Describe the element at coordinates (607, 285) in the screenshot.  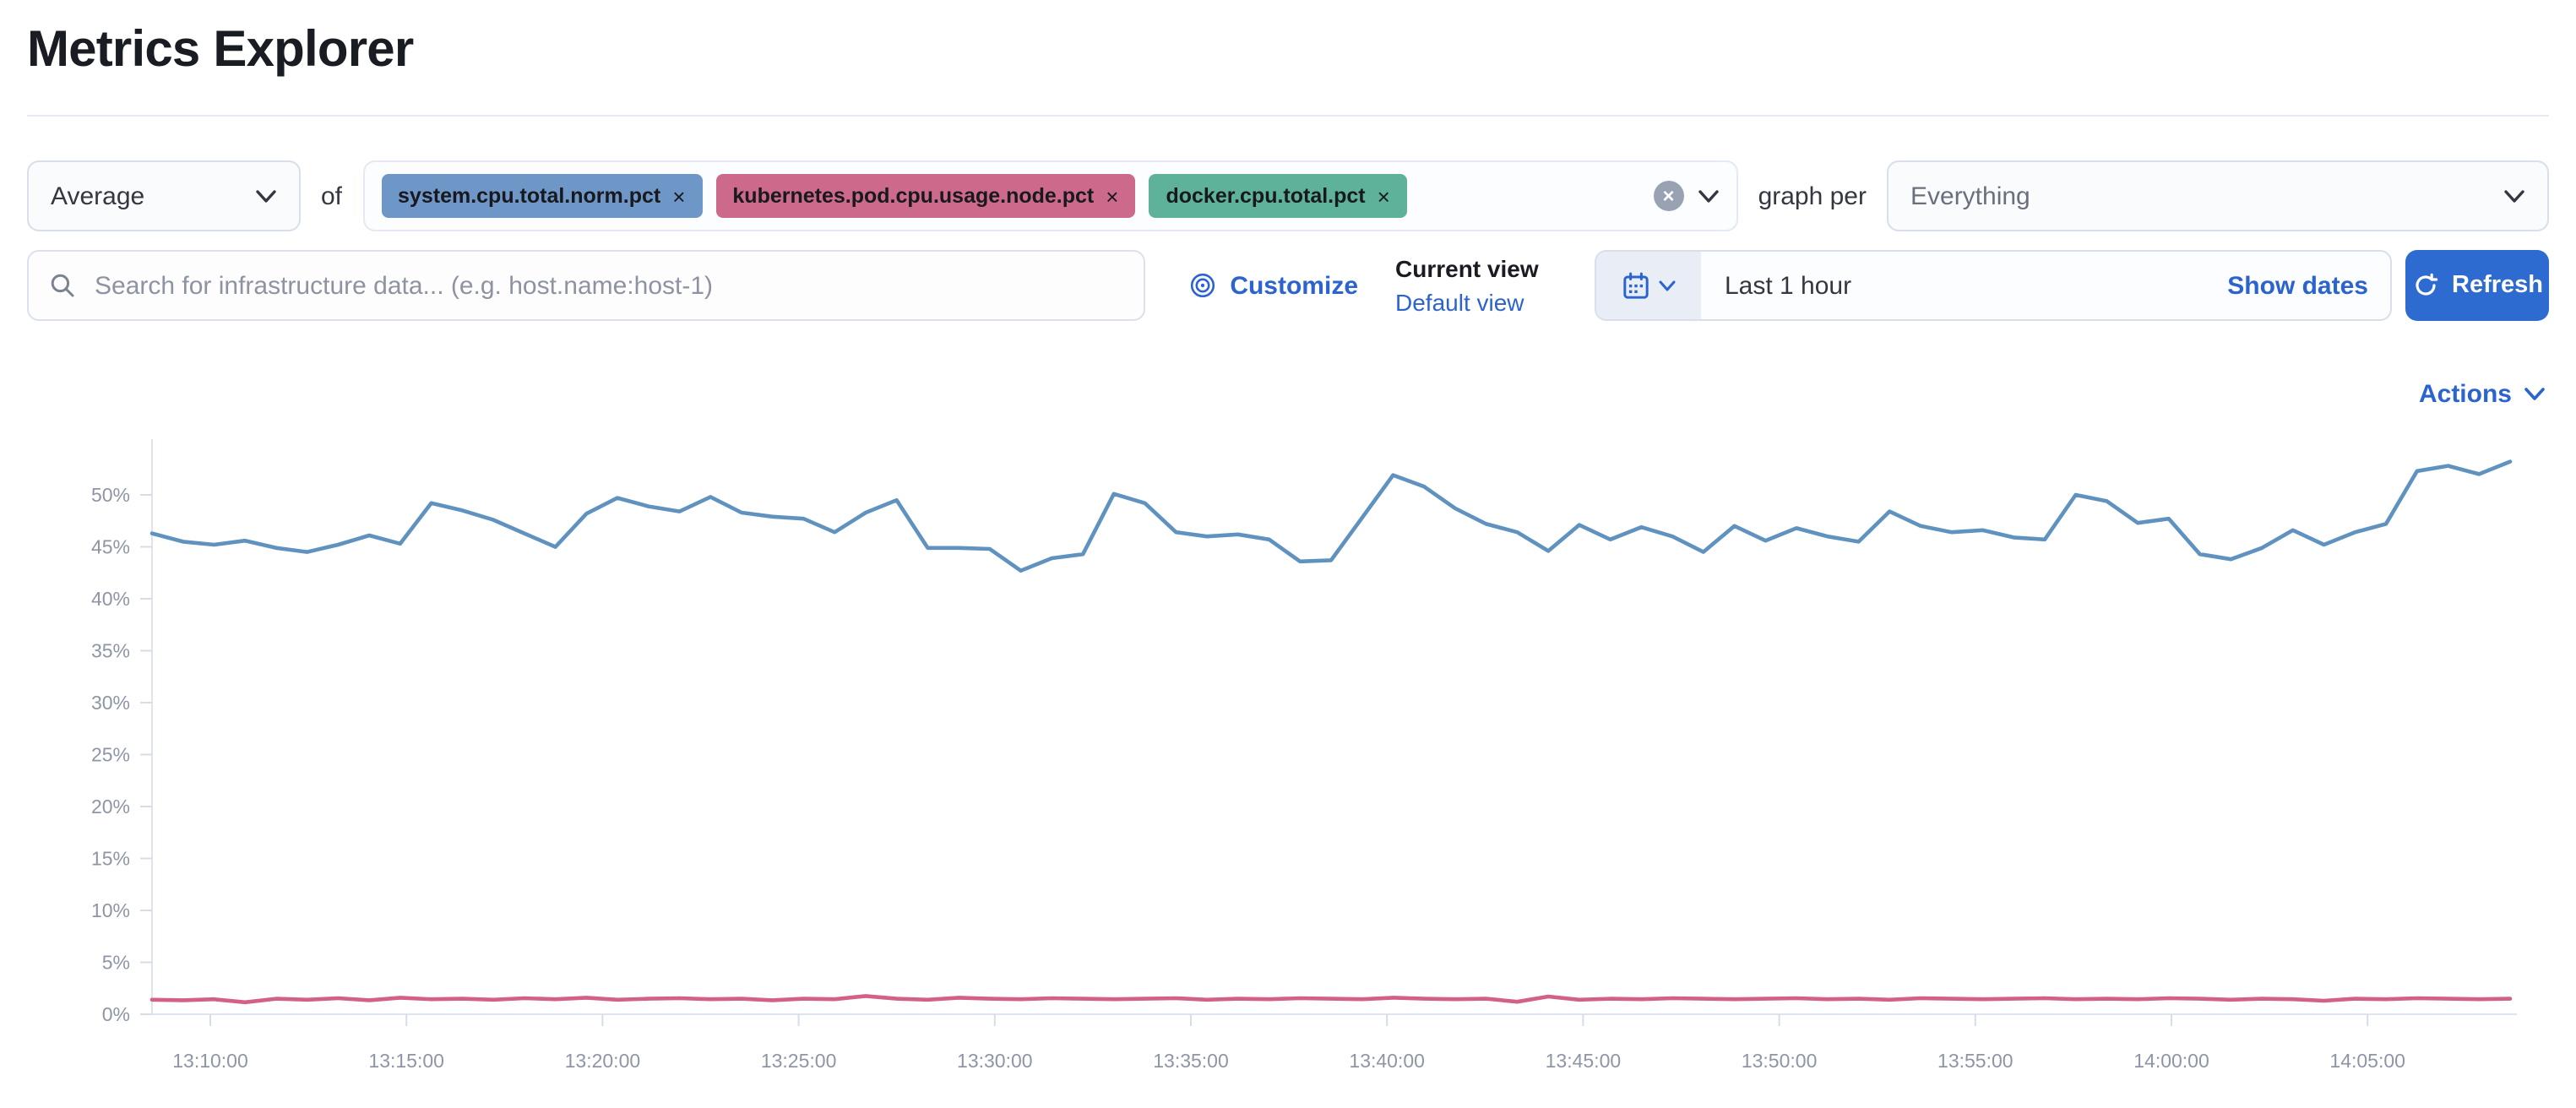
I see `search-input` at that location.